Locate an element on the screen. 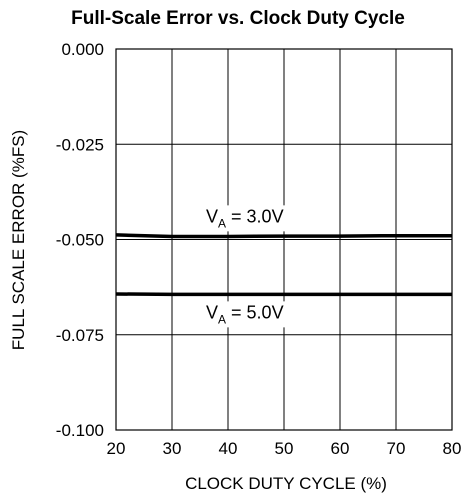 This screenshot has height=499, width=465. x-tick-label: 60 is located at coordinates (340, 448).